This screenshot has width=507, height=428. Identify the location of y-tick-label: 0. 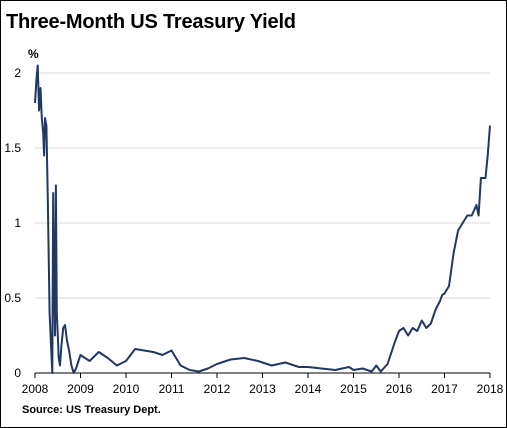
(17, 373).